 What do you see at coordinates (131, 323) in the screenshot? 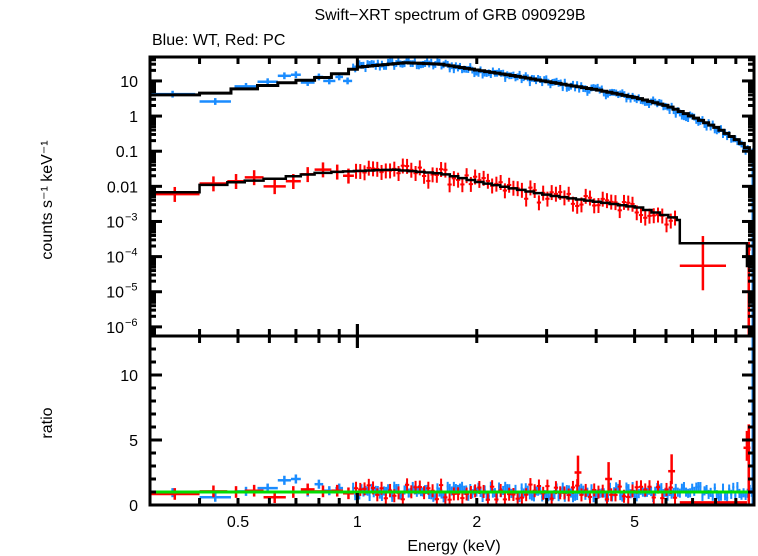
I see `spectrum-y-tick-exponent: −6` at bounding box center [131, 323].